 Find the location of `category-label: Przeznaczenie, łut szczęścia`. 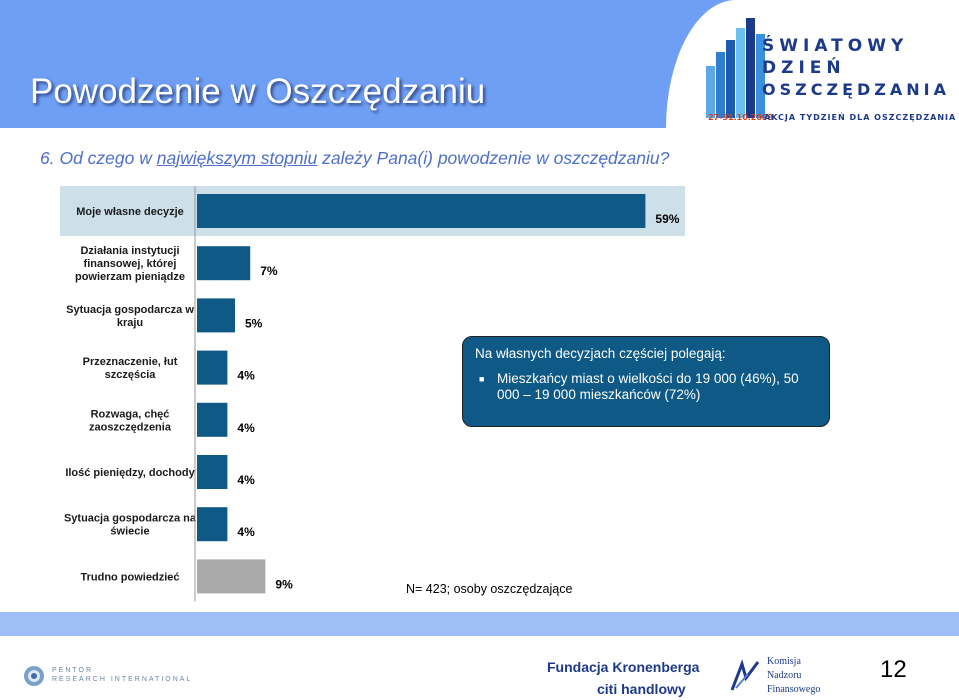

category-label: Przeznaczenie, łut szczęścia is located at coordinates (130, 368).